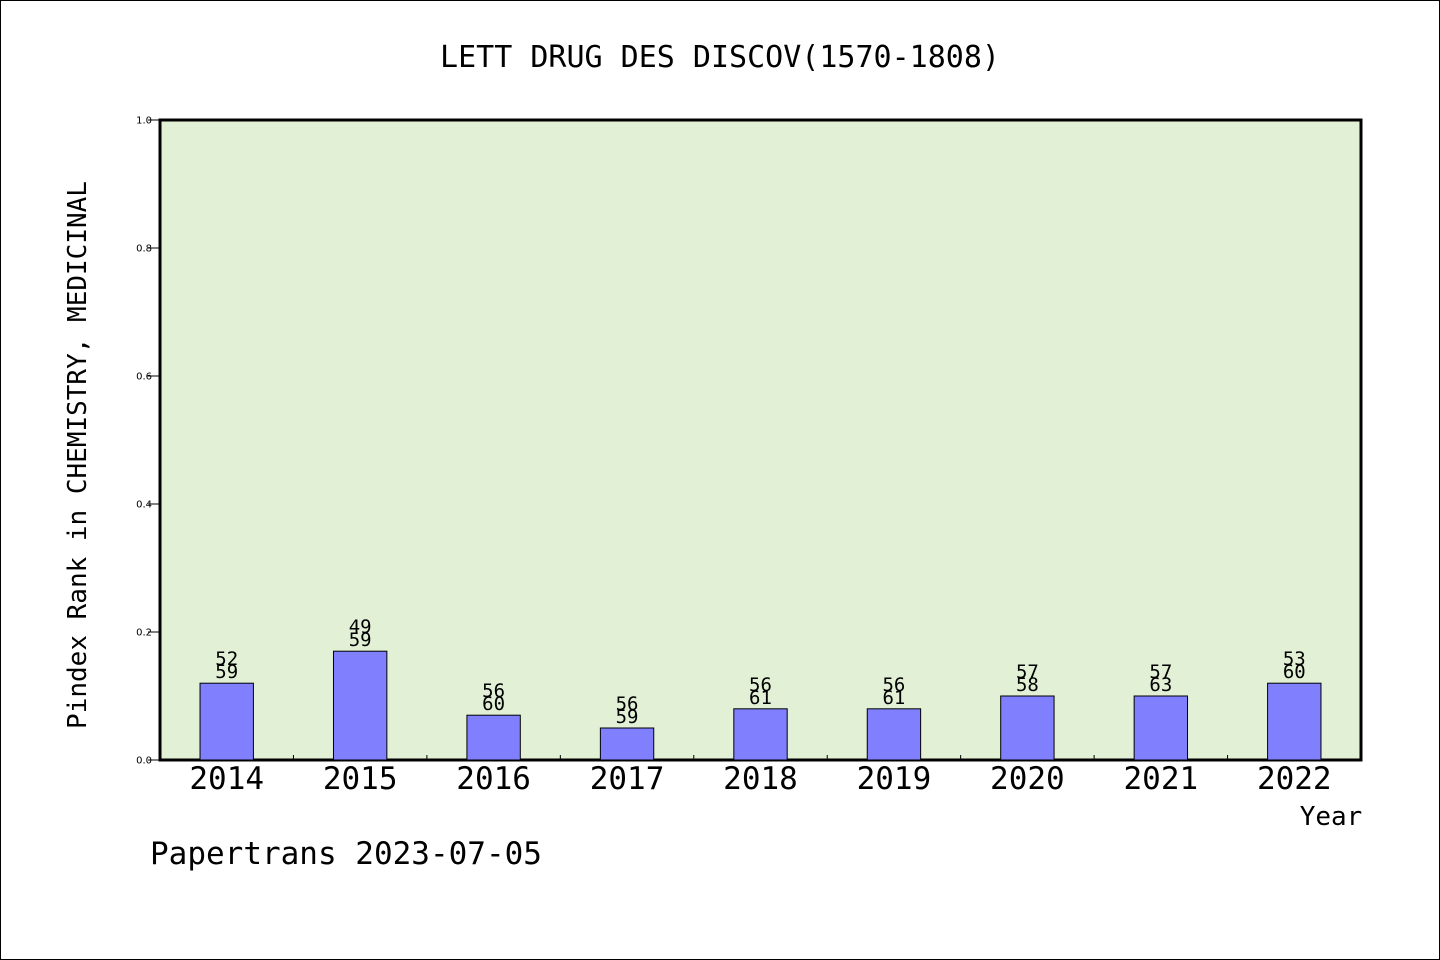 The height and width of the screenshot is (960, 1440). Describe the element at coordinates (144, 121) in the screenshot. I see `y-tick-label: 1.0` at that location.